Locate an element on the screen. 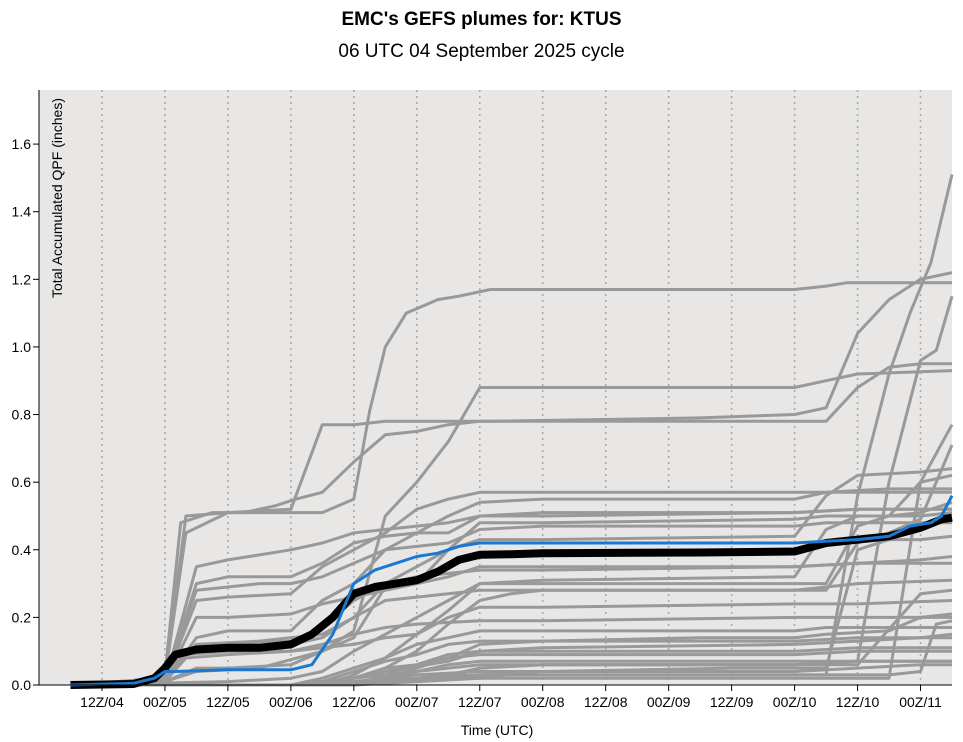 The image size is (963, 742). y-tick-label: 1.6 is located at coordinates (22, 144).